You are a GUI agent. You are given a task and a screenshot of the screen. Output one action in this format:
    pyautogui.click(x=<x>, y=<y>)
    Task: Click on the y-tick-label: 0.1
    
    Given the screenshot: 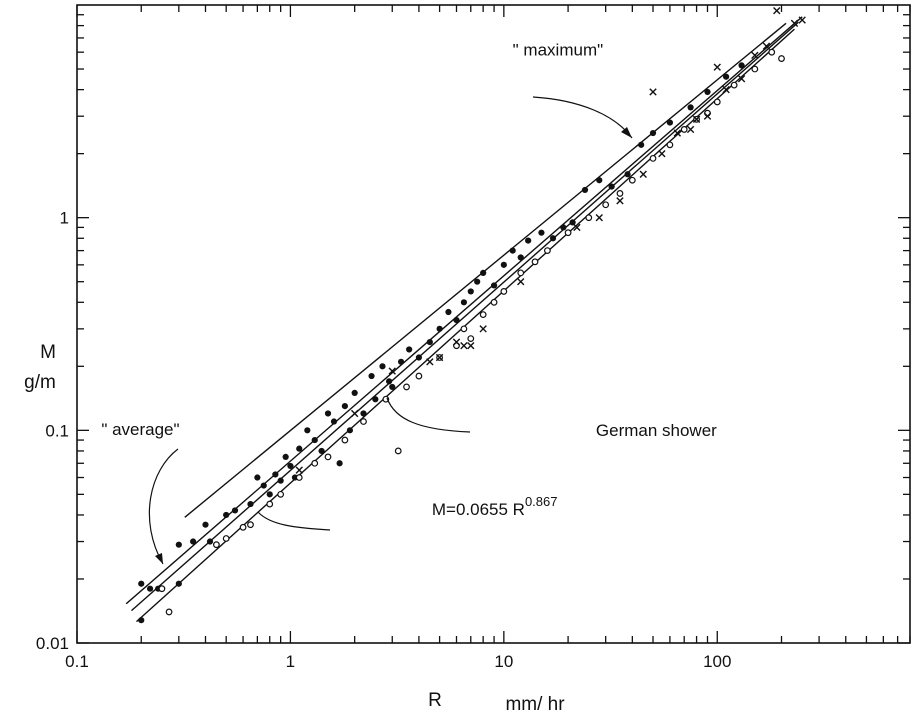 What is the action you would take?
    pyautogui.click(x=57, y=430)
    